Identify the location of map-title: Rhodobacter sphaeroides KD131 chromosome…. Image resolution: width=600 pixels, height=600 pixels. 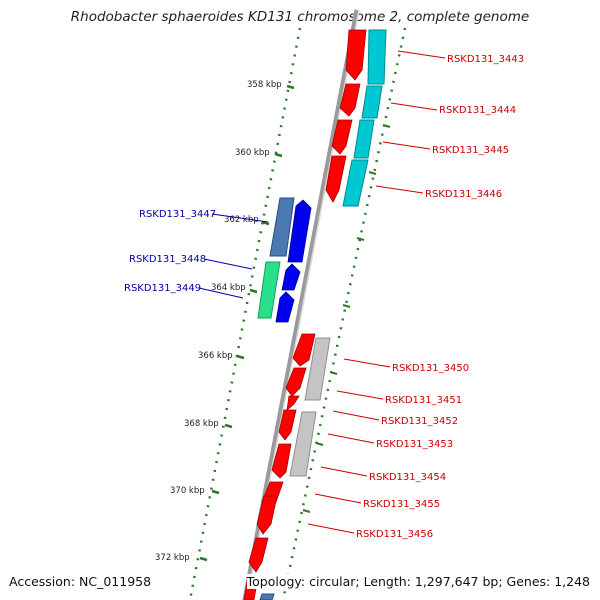
(300, 17).